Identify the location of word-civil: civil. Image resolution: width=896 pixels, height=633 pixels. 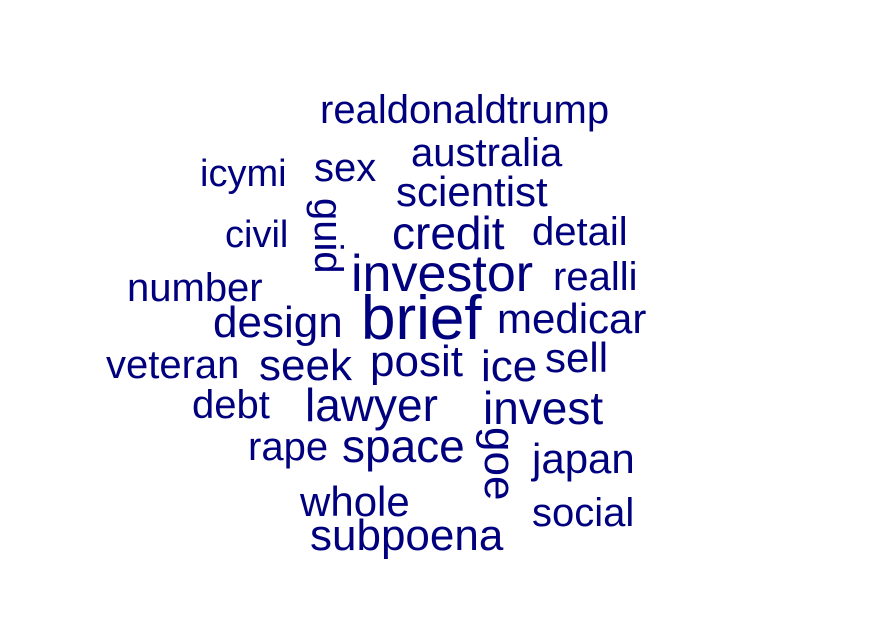
(257, 235).